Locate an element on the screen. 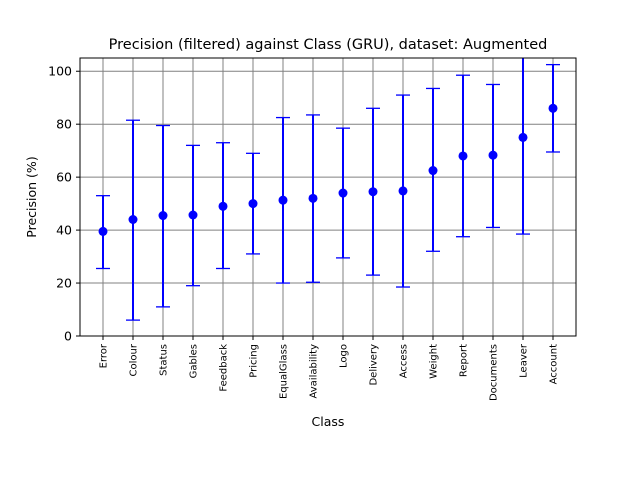  x-tick-label: Logo is located at coordinates (344, 356).